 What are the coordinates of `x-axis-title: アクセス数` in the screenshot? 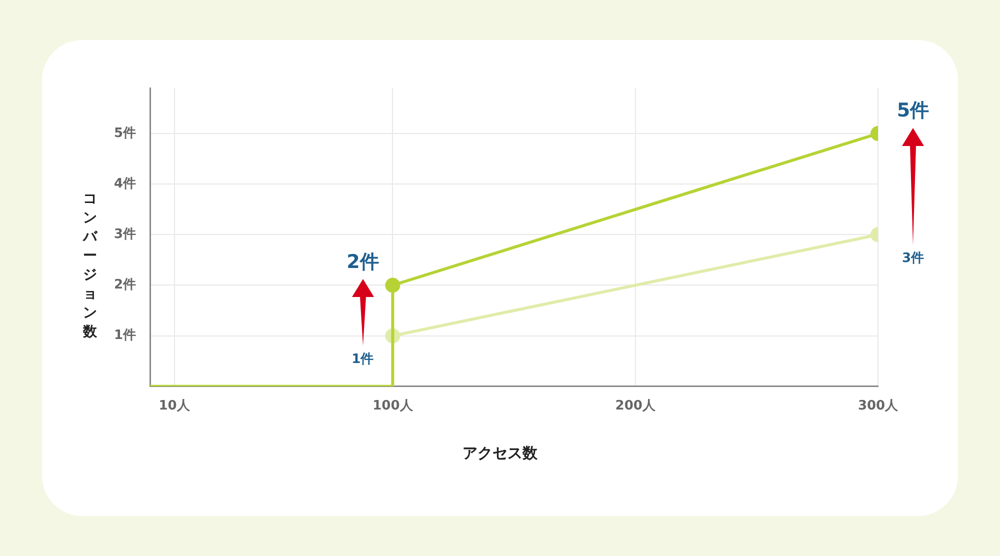 It's located at (500, 453).